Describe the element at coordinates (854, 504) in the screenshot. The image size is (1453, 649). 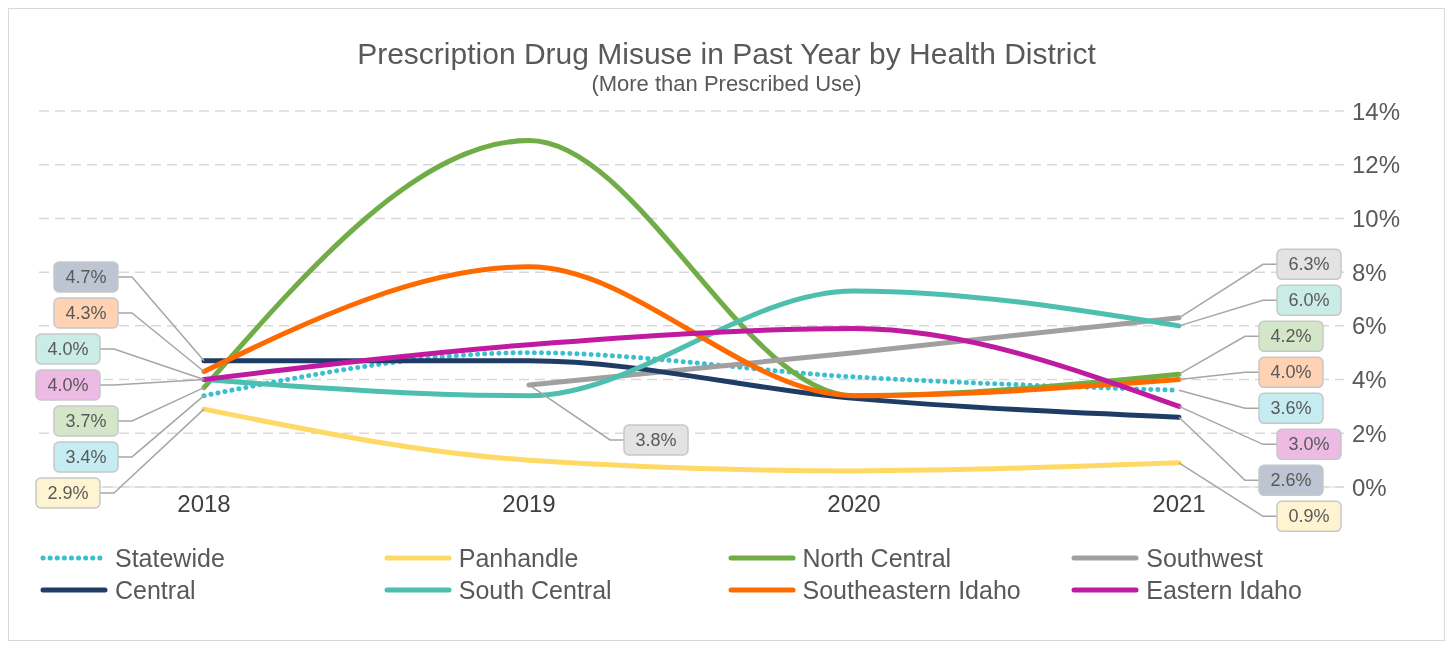
I see `x-tick-label: 2020` at that location.